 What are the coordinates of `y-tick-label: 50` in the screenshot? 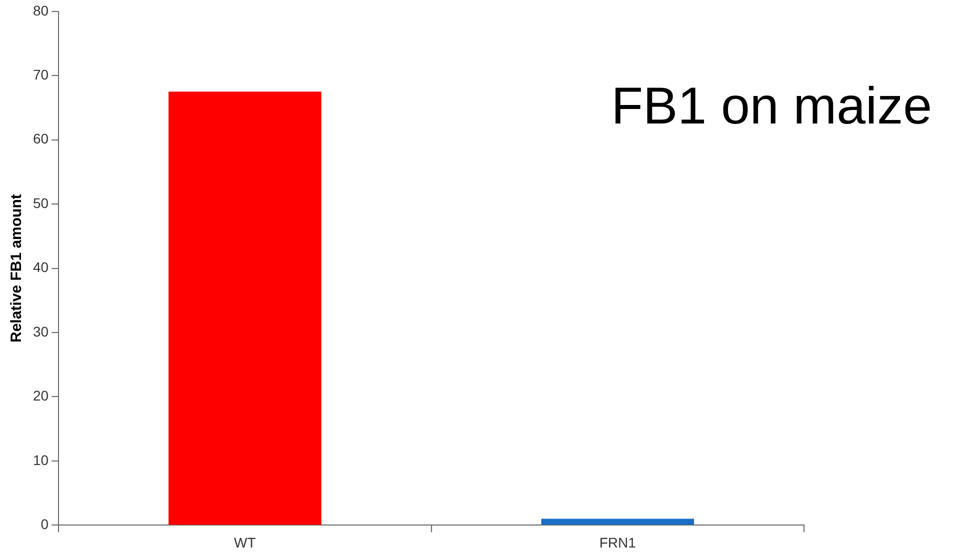 It's located at (40, 202).